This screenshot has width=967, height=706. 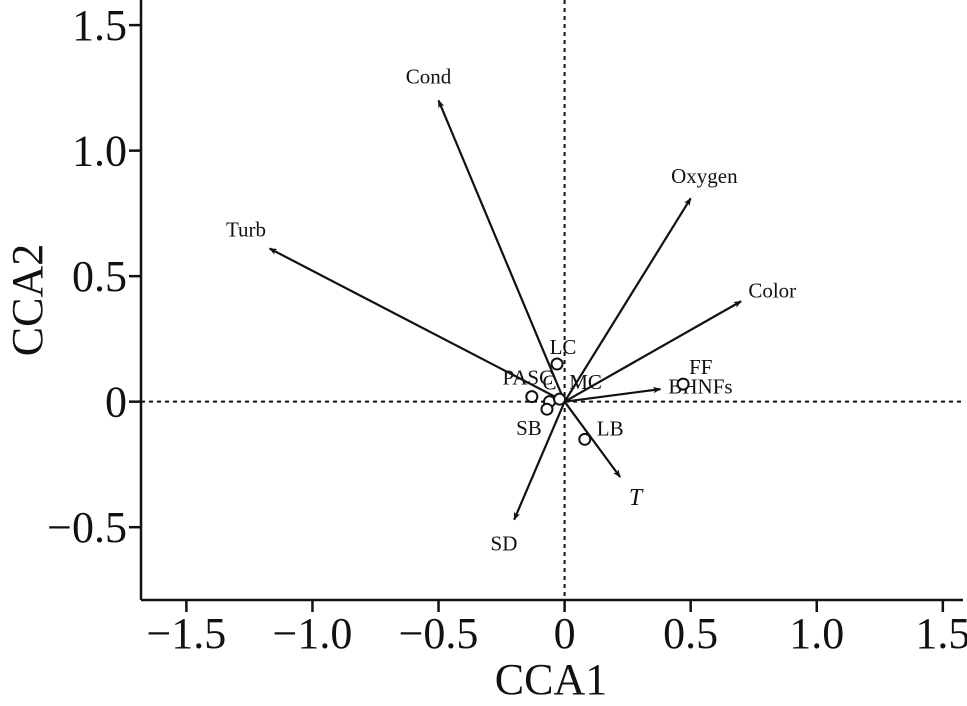 I want to click on y-axis-title: CCA2, so click(x=27, y=300).